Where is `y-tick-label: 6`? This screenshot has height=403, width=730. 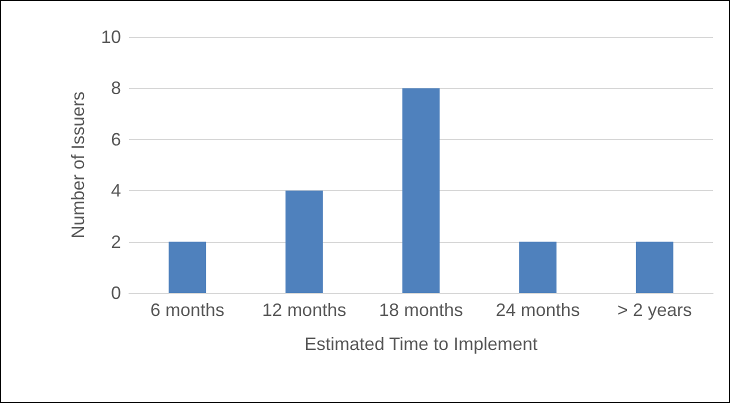 y-tick-label: 6 is located at coordinates (115, 139).